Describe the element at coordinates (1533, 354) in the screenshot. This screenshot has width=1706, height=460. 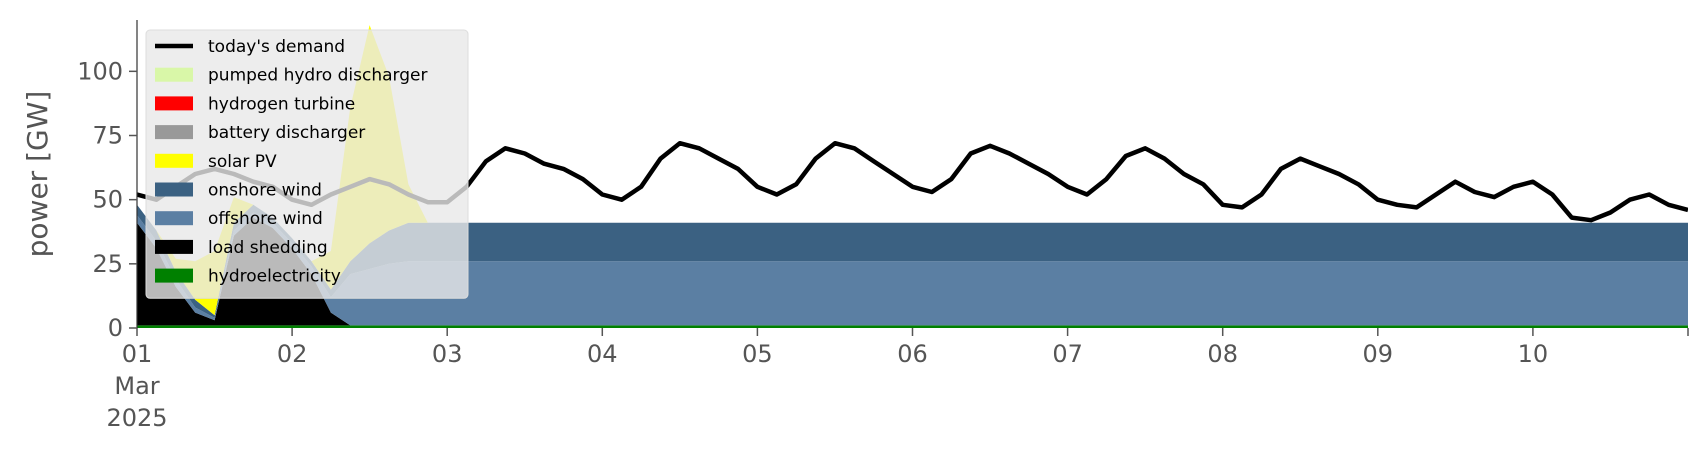
I see `x-tick-label: 10` at that location.